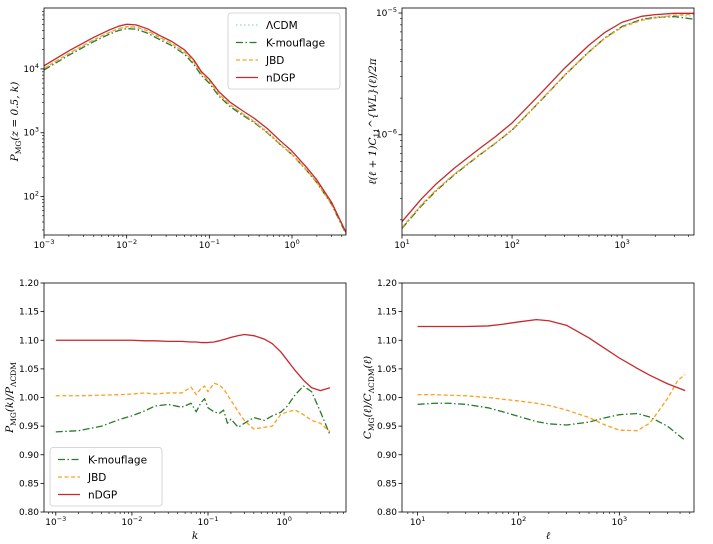  I want to click on y-axis-label: ℓ(ℓ + 1)C11^{WL}(ℓ)/2π, so click(374, 120).